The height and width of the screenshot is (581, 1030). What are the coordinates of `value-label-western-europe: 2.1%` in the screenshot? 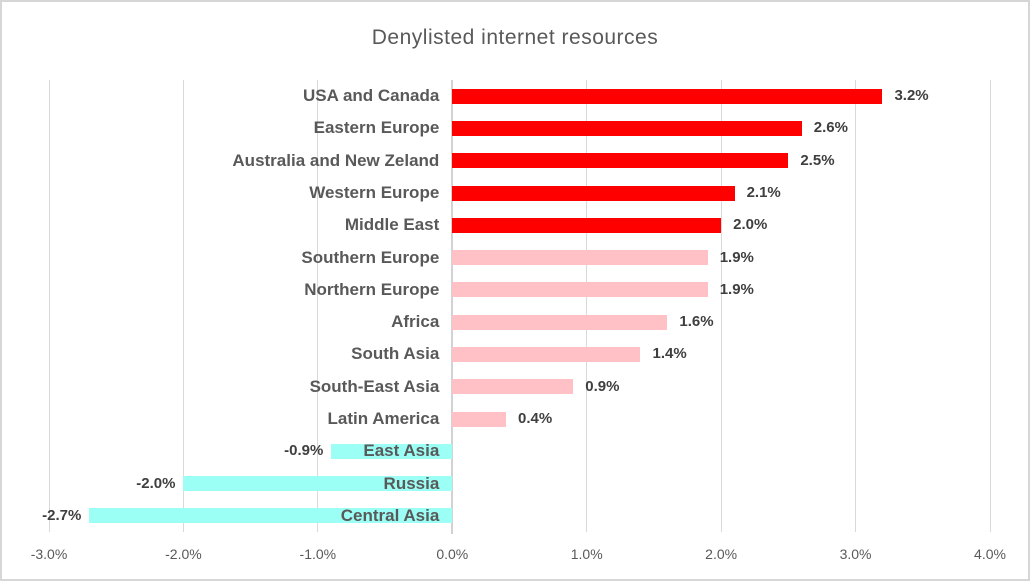 It's located at (763, 192).